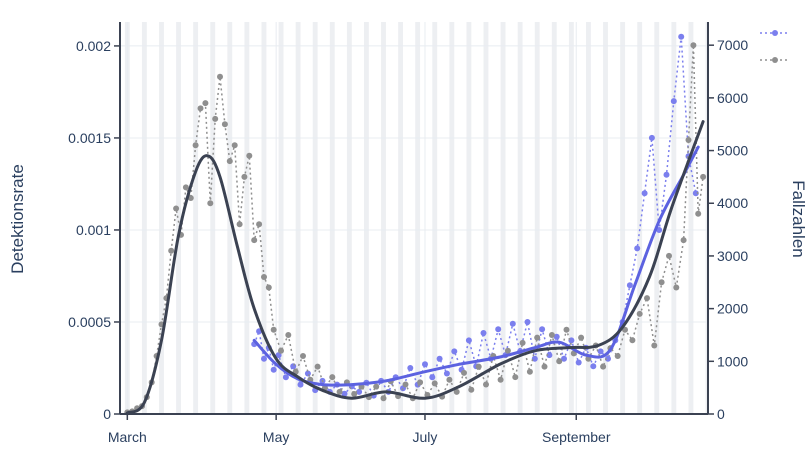  What do you see at coordinates (89, 322) in the screenshot?
I see `y-tick-label: 0.0005` at bounding box center [89, 322].